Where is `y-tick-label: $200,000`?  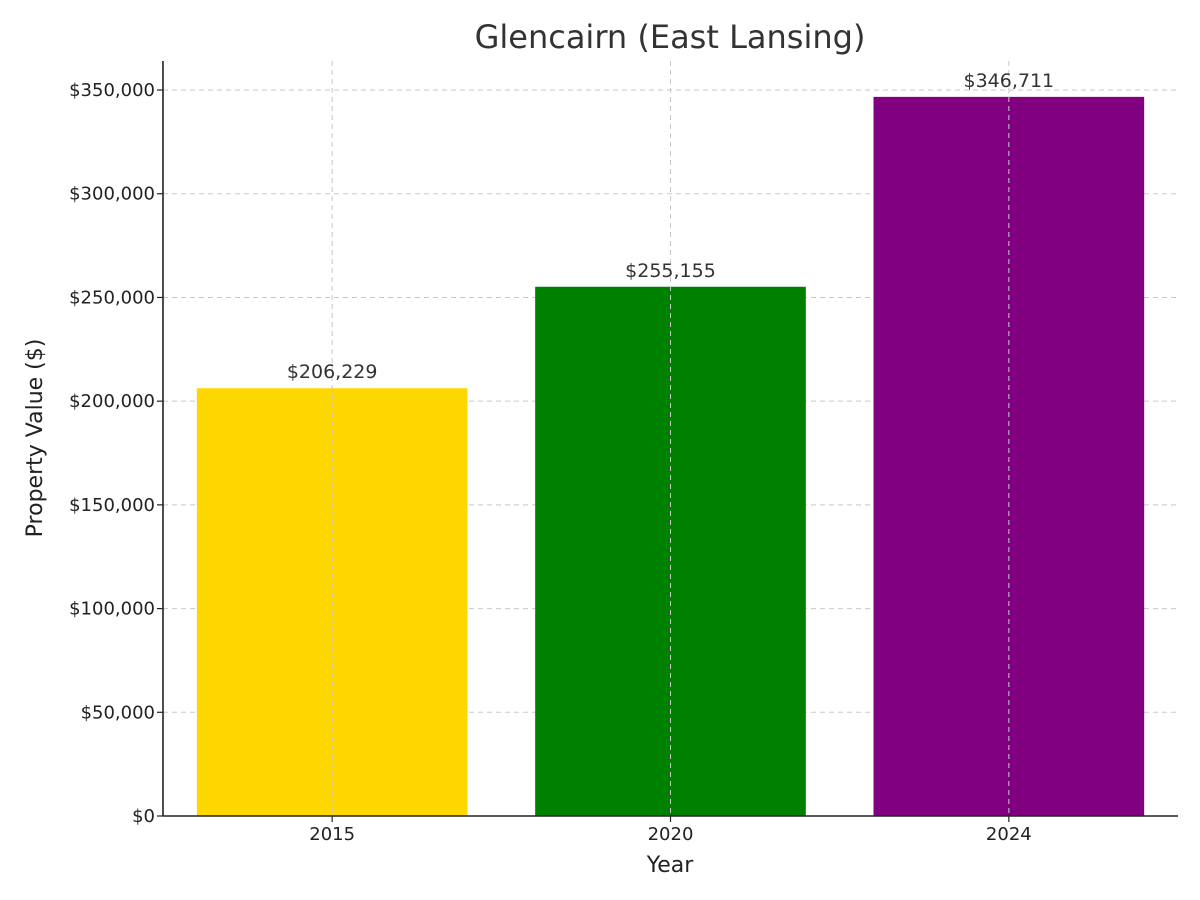
y-tick-label: $200,000 is located at coordinates (112, 401).